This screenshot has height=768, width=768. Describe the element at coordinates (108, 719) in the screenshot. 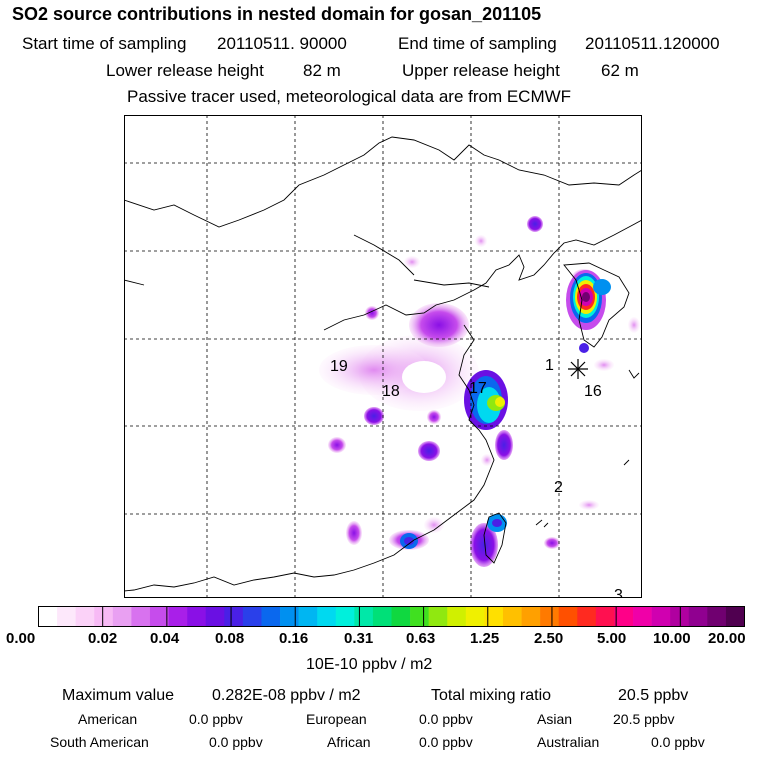

I see `region-american-label: American` at that location.